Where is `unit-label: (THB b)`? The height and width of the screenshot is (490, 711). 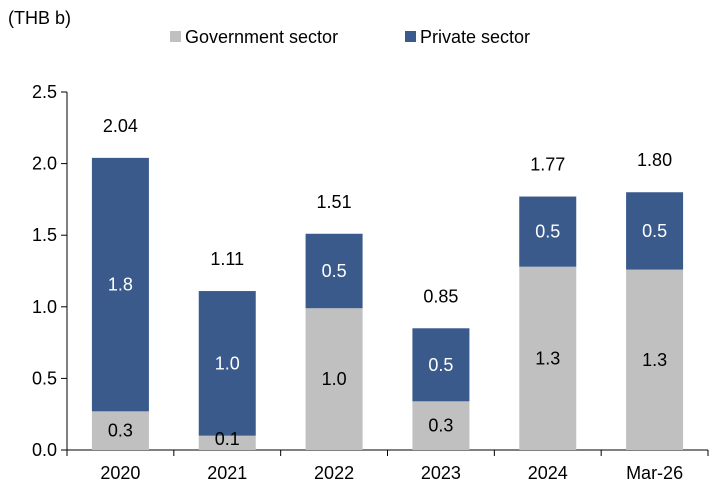
unit-label: (THB b) is located at coordinates (39, 18).